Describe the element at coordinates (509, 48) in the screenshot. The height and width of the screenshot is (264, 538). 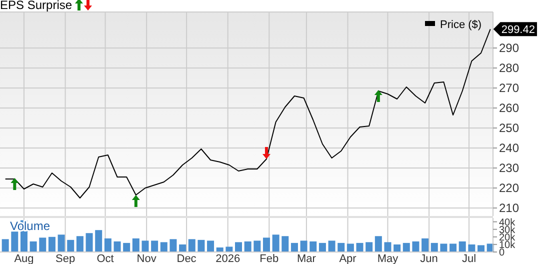
I see `y-tick-label: 290` at that location.